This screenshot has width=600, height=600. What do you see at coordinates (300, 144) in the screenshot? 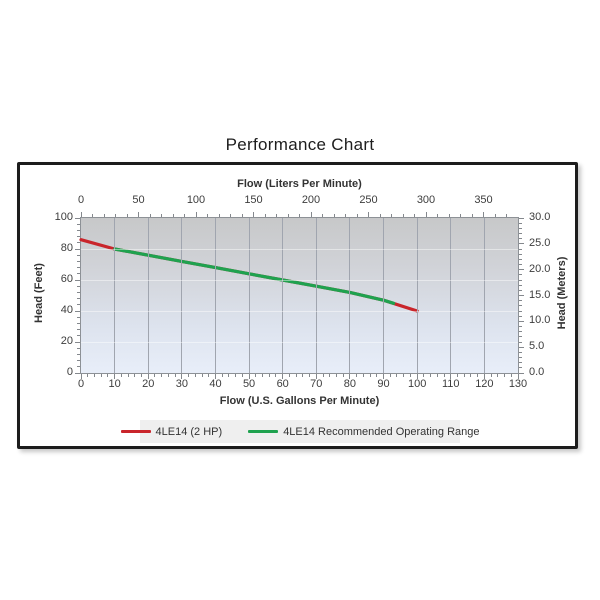
I see `page-title: Performance Chart` at bounding box center [300, 144].